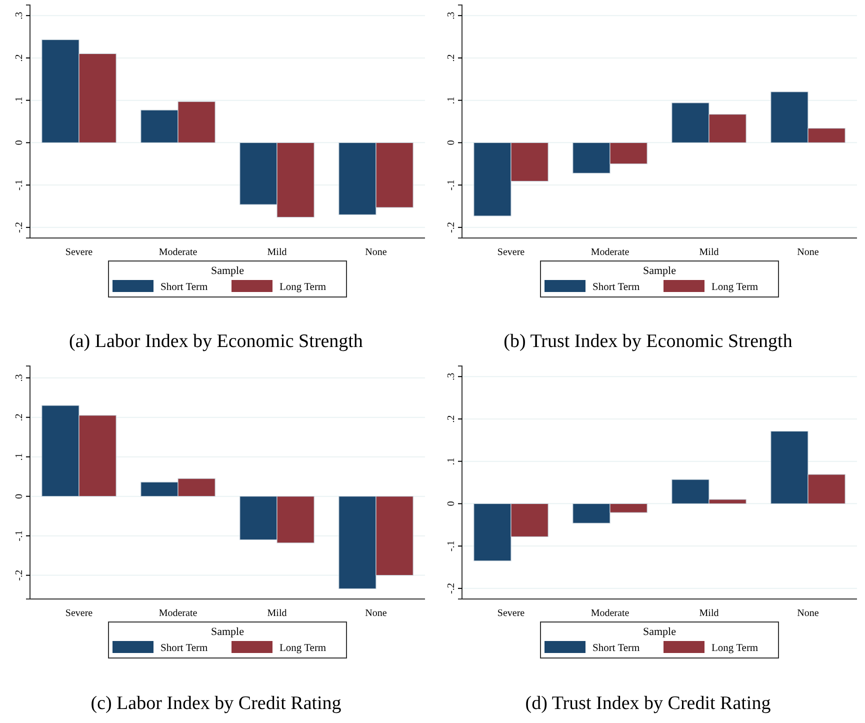 The image size is (865, 723). What do you see at coordinates (648, 703) in the screenshot?
I see `text: (d) Trust Index by Credit Rating` at bounding box center [648, 703].